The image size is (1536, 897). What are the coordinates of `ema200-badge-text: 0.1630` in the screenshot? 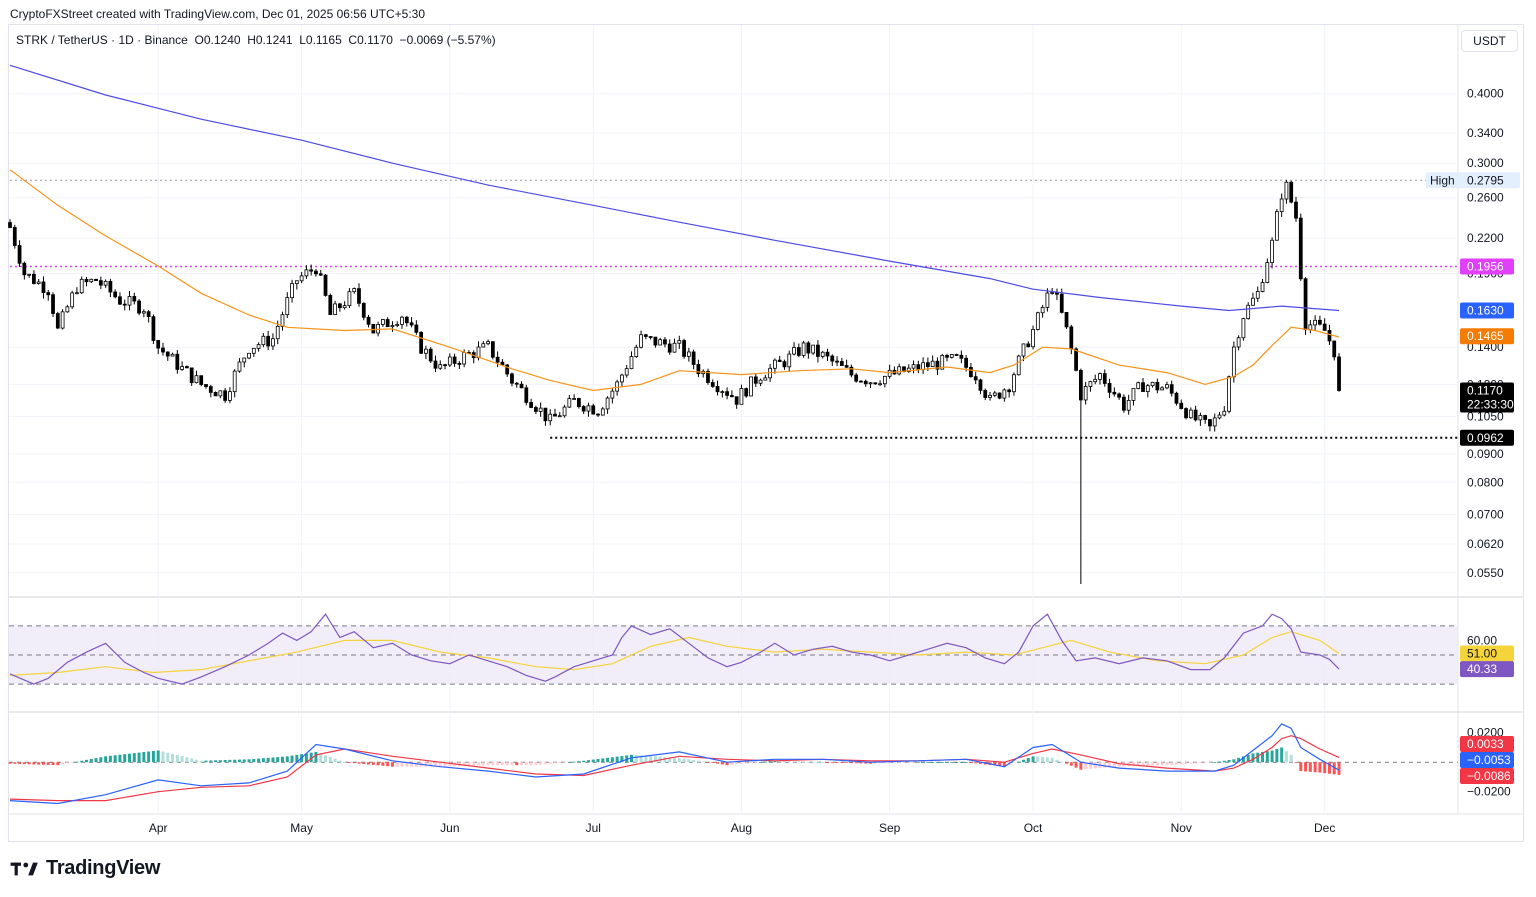 It's located at (1485, 310).